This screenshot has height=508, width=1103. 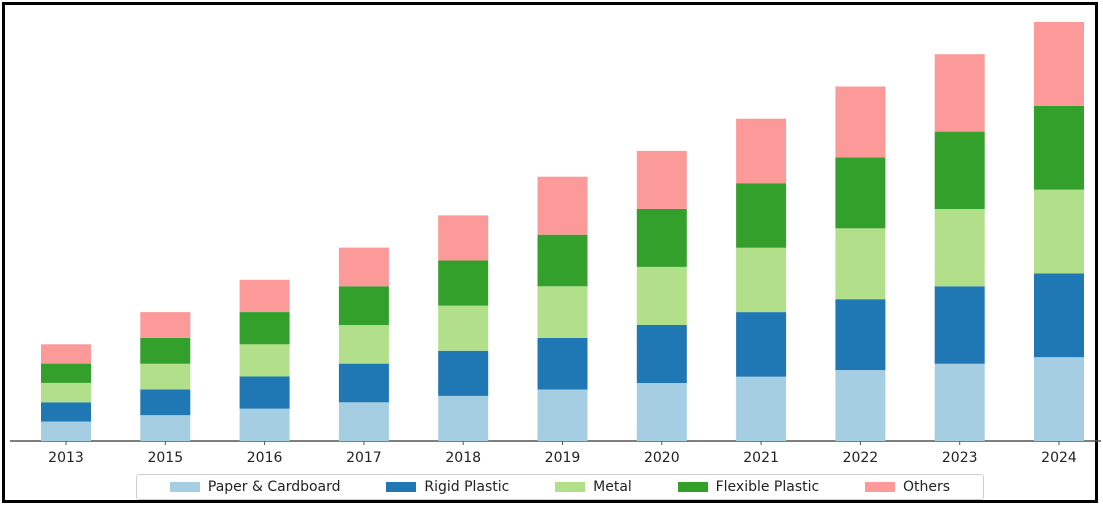 I want to click on bar-2018-flexible-plastic, so click(x=463, y=283).